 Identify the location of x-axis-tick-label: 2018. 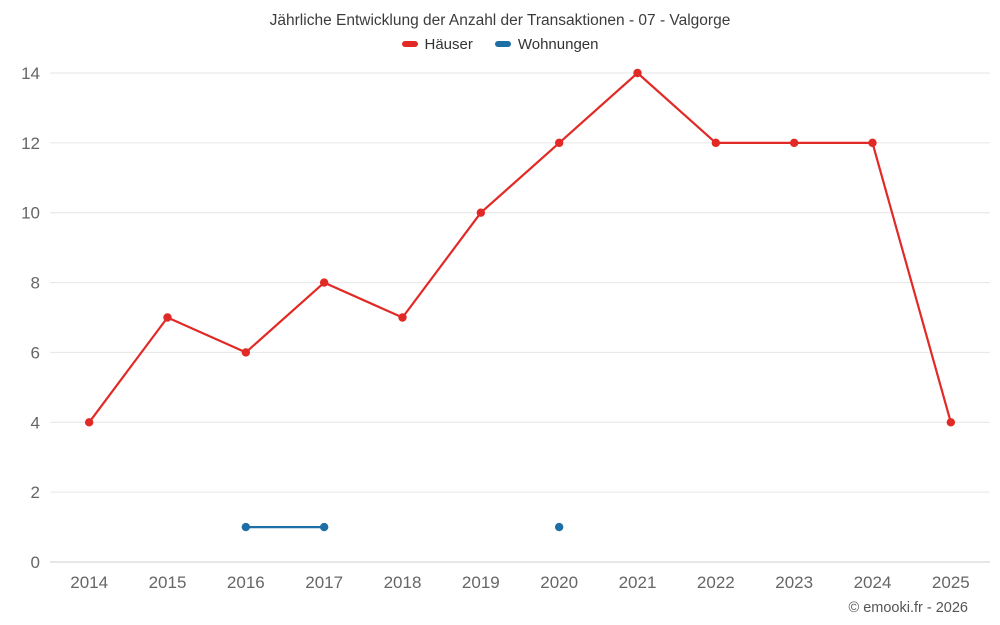
(403, 582).